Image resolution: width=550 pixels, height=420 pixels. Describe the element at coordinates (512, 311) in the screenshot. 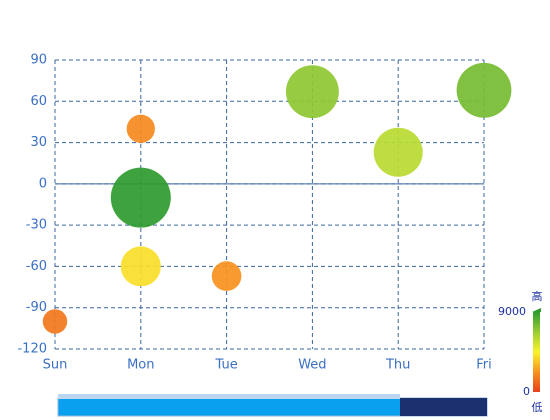

I see `visual-map-max: 9000` at that location.